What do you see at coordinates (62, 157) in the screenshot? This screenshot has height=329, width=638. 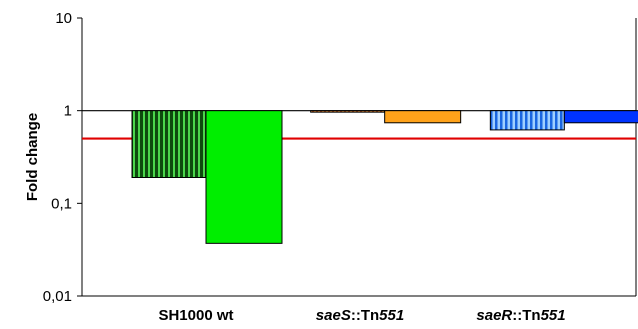 I see `y-axis-ticks: 0,01 0,1 1 10` at bounding box center [62, 157].